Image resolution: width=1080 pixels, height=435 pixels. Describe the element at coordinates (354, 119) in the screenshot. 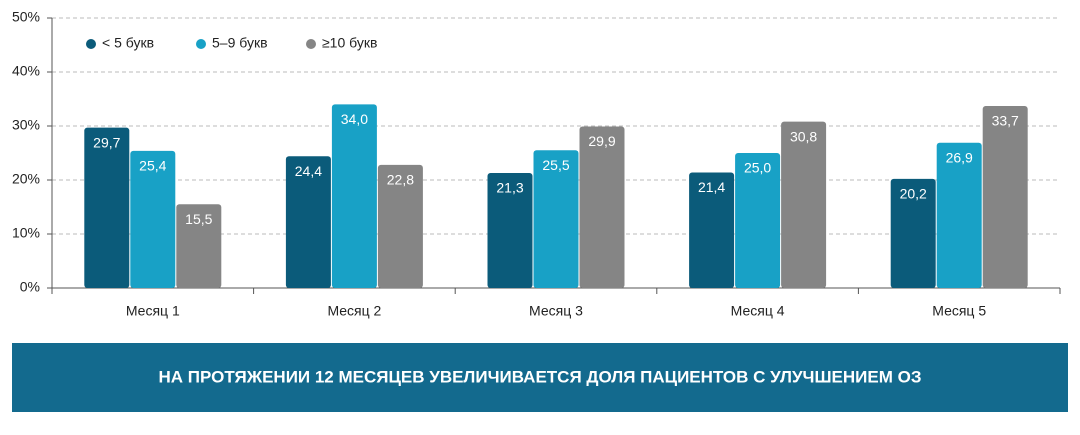

I see `data-label: 34,0` at that location.